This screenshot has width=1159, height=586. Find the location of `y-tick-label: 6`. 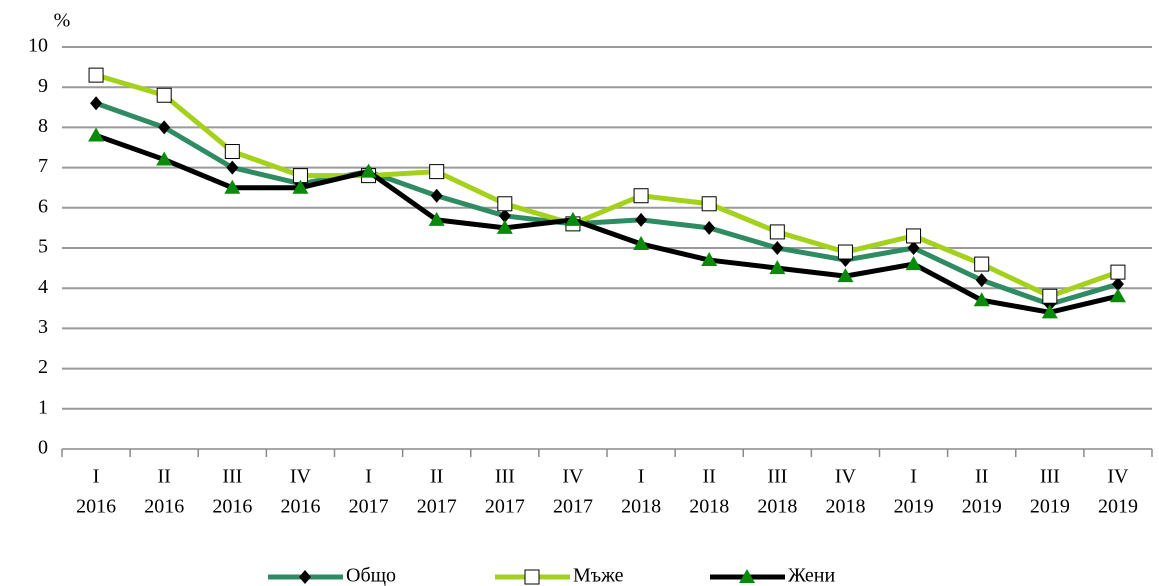

y-tick-label: 6 is located at coordinates (43, 206).